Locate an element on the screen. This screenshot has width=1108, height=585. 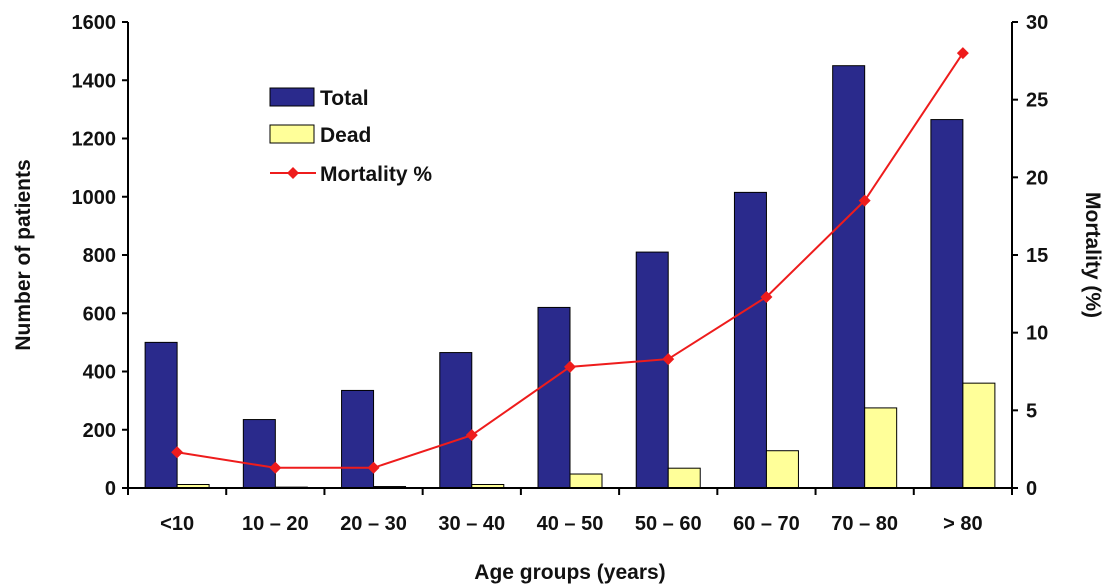
x-tick-label: 30 – 40 is located at coordinates (471, 524).